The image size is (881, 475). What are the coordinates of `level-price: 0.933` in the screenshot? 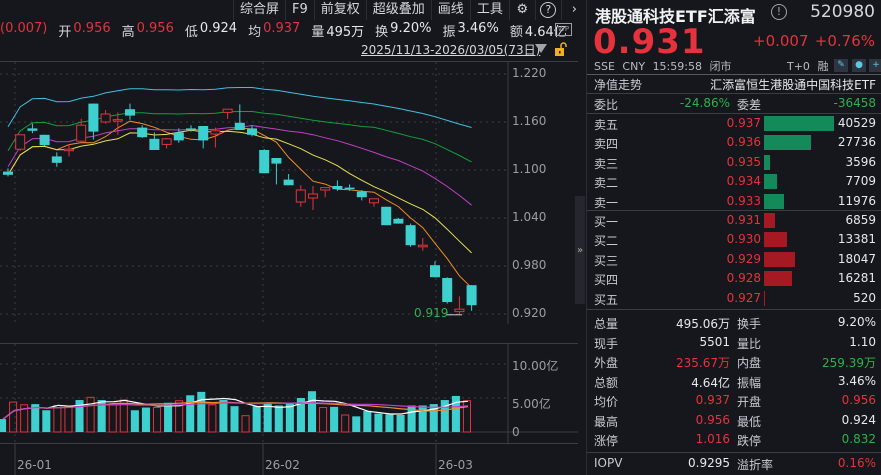 It's located at (743, 200).